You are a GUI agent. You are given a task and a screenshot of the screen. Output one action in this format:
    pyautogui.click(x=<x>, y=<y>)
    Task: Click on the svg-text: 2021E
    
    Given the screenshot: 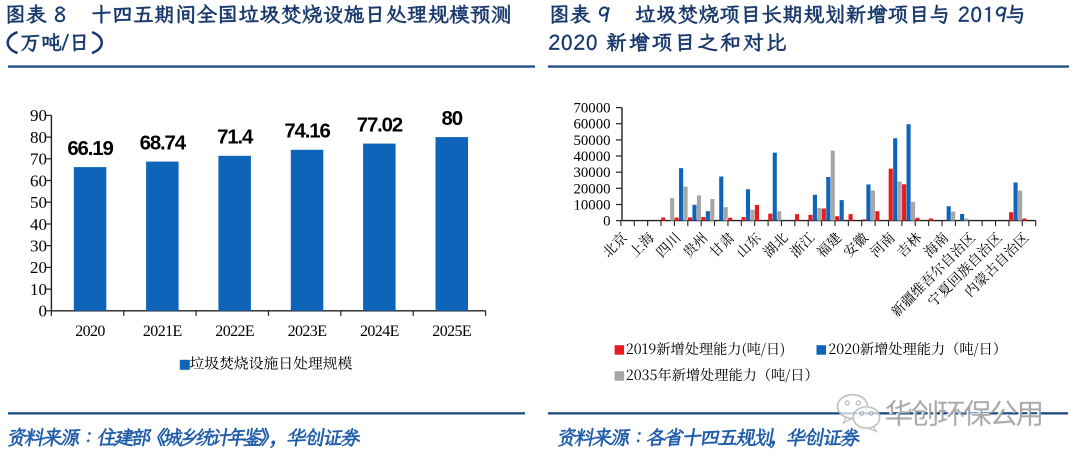 What is the action you would take?
    pyautogui.click(x=162, y=331)
    